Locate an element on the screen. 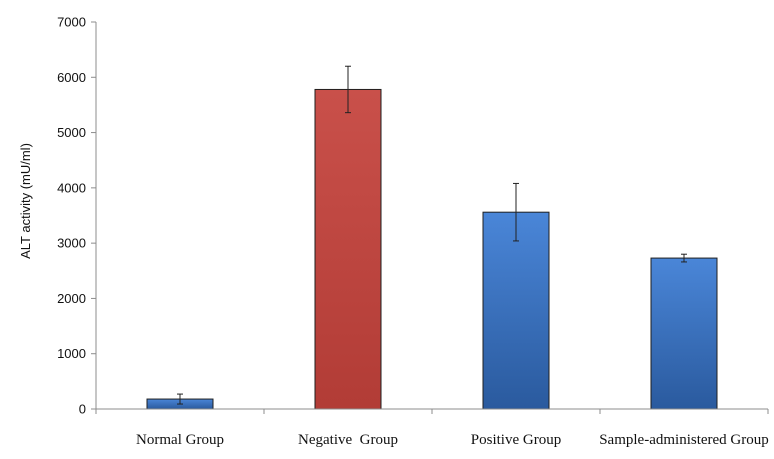  y-tick-label: 1000 is located at coordinates (71, 353).